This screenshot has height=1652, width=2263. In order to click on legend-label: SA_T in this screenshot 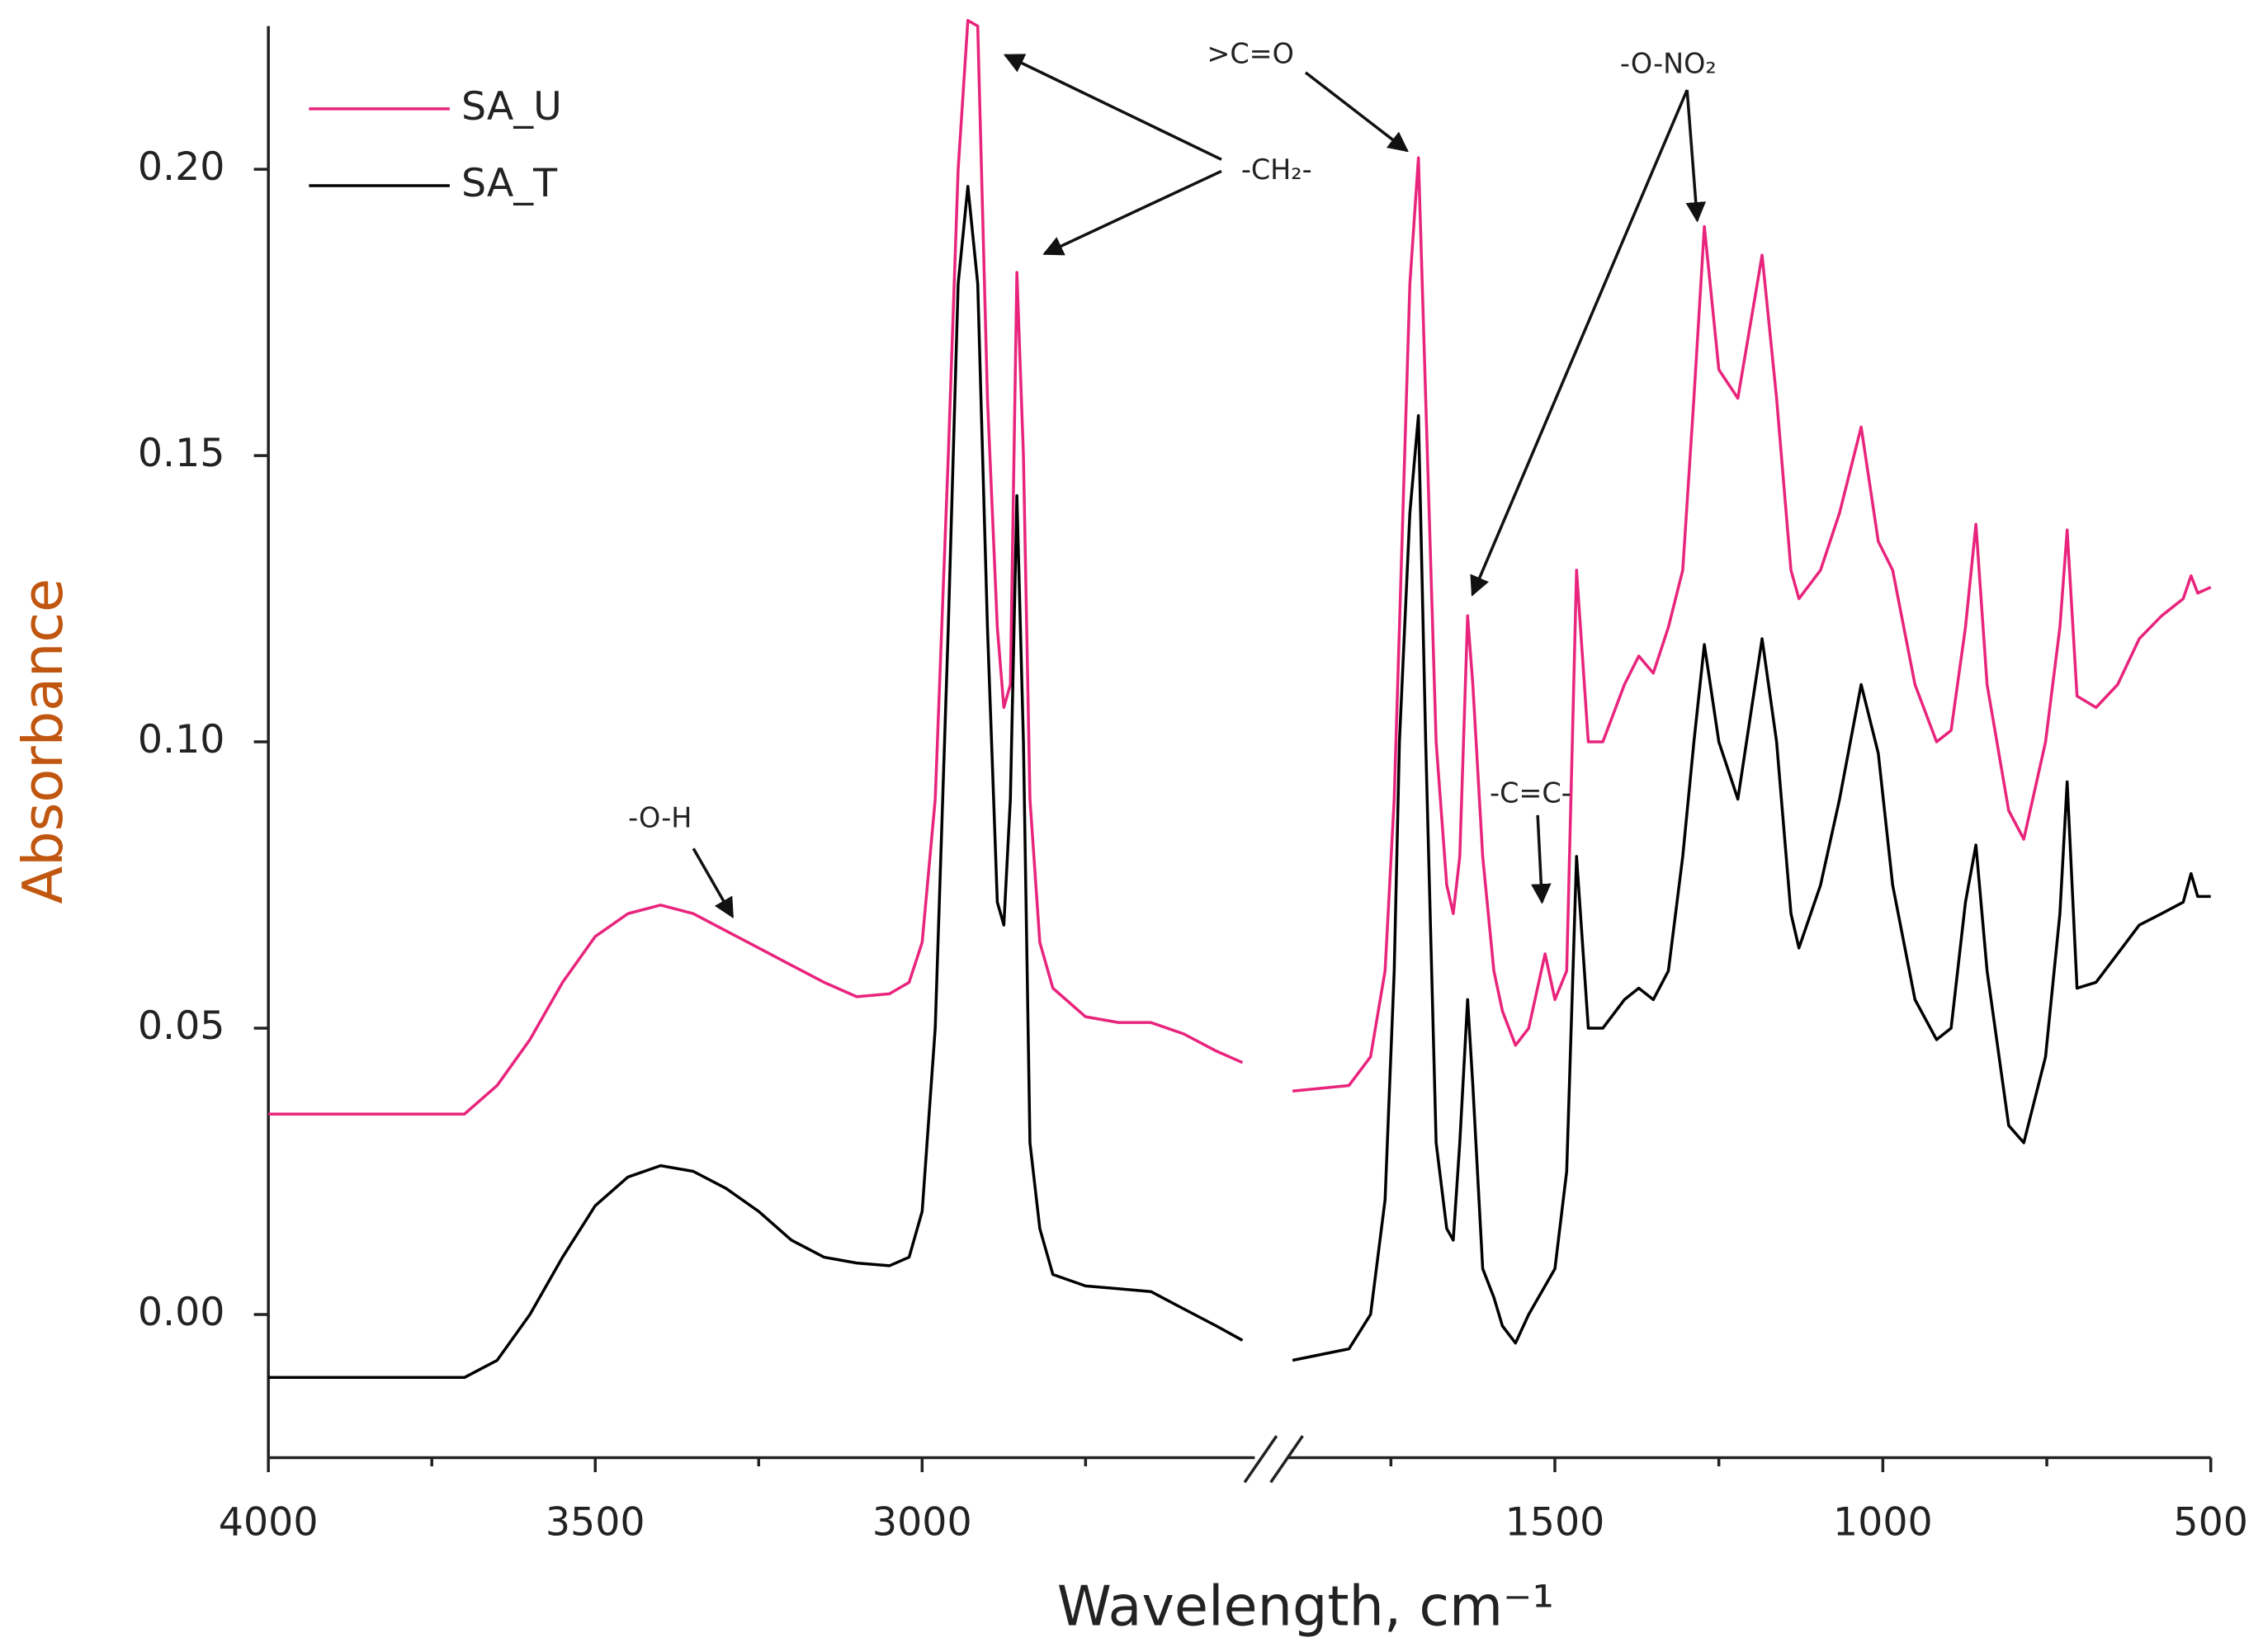, I will do `click(509, 184)`.